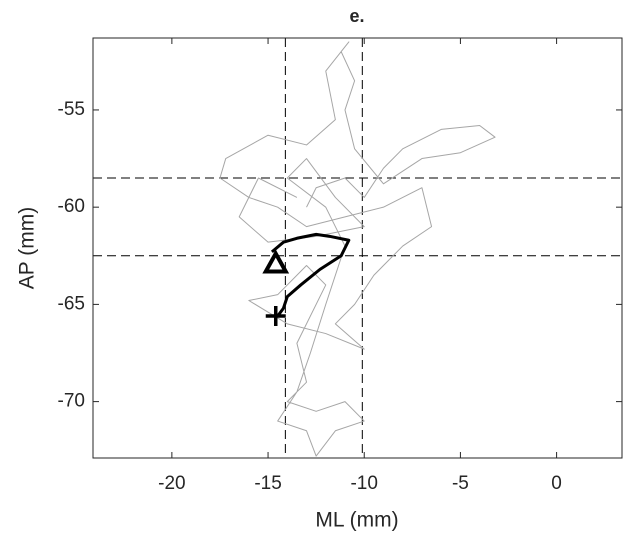 This screenshot has width=623, height=536. I want to click on chart-title: e., so click(356, 16).